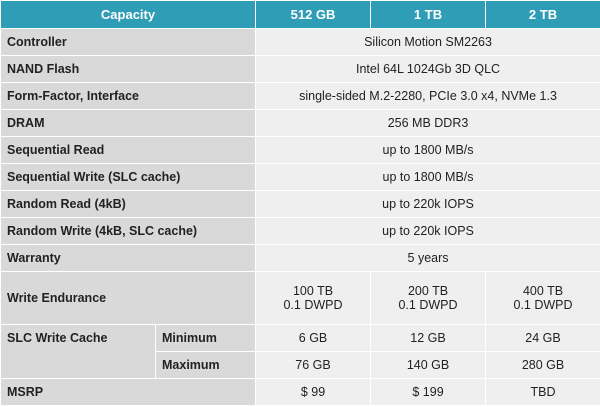 The height and width of the screenshot is (407, 600). What do you see at coordinates (542, 14) in the screenshot?
I see `header-column: 2 TB` at bounding box center [542, 14].